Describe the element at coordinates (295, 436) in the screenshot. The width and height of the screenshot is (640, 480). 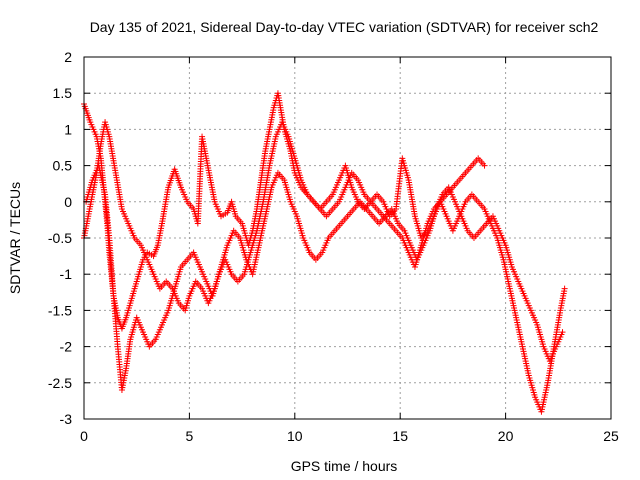
I see `x-tick-label: 10` at that location.